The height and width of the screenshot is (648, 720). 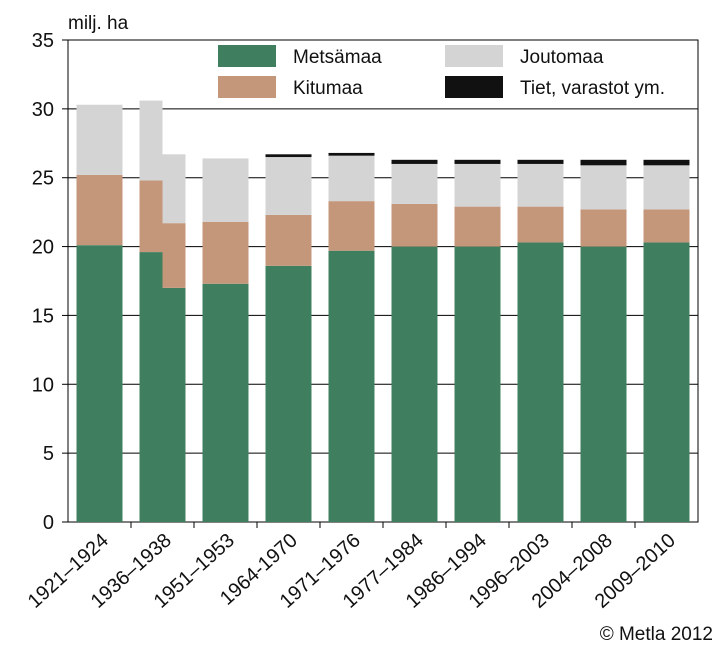 I want to click on legend-label: Joutomaa, so click(x=562, y=57).